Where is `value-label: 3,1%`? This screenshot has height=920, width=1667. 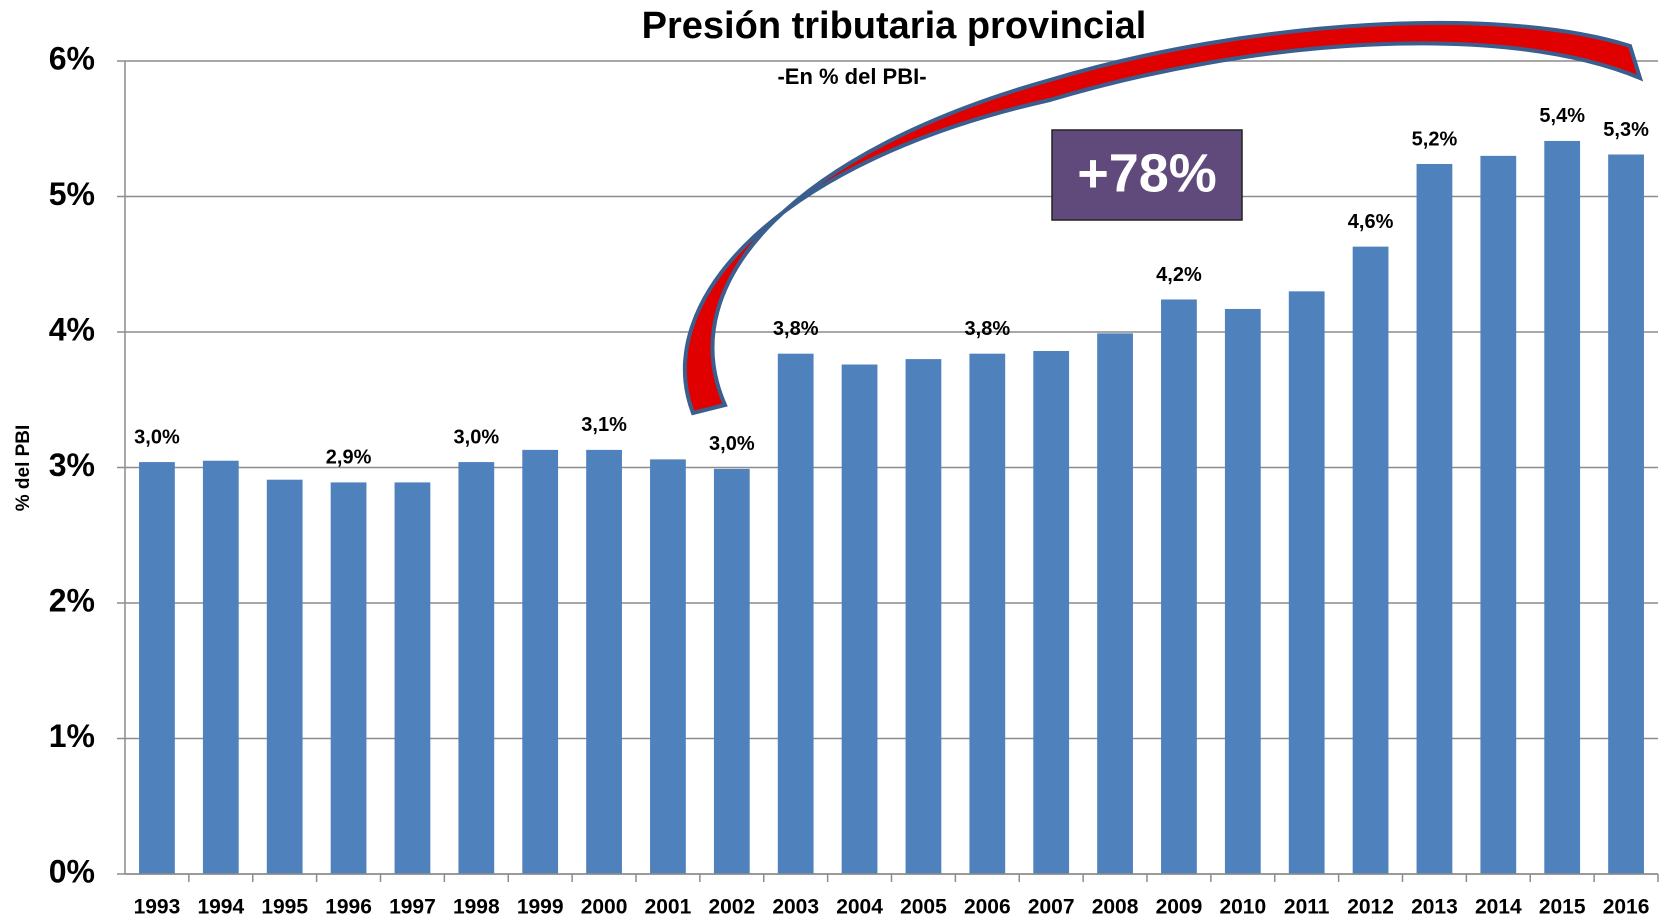 value-label: 3,1% is located at coordinates (604, 425).